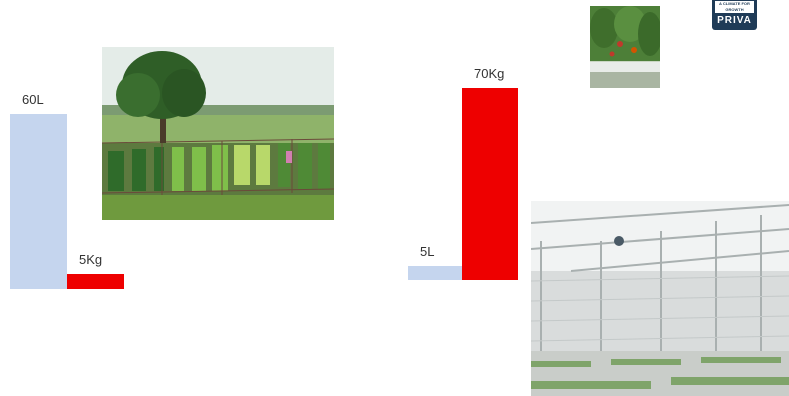  I want to click on bar-water-60l, so click(38, 201).